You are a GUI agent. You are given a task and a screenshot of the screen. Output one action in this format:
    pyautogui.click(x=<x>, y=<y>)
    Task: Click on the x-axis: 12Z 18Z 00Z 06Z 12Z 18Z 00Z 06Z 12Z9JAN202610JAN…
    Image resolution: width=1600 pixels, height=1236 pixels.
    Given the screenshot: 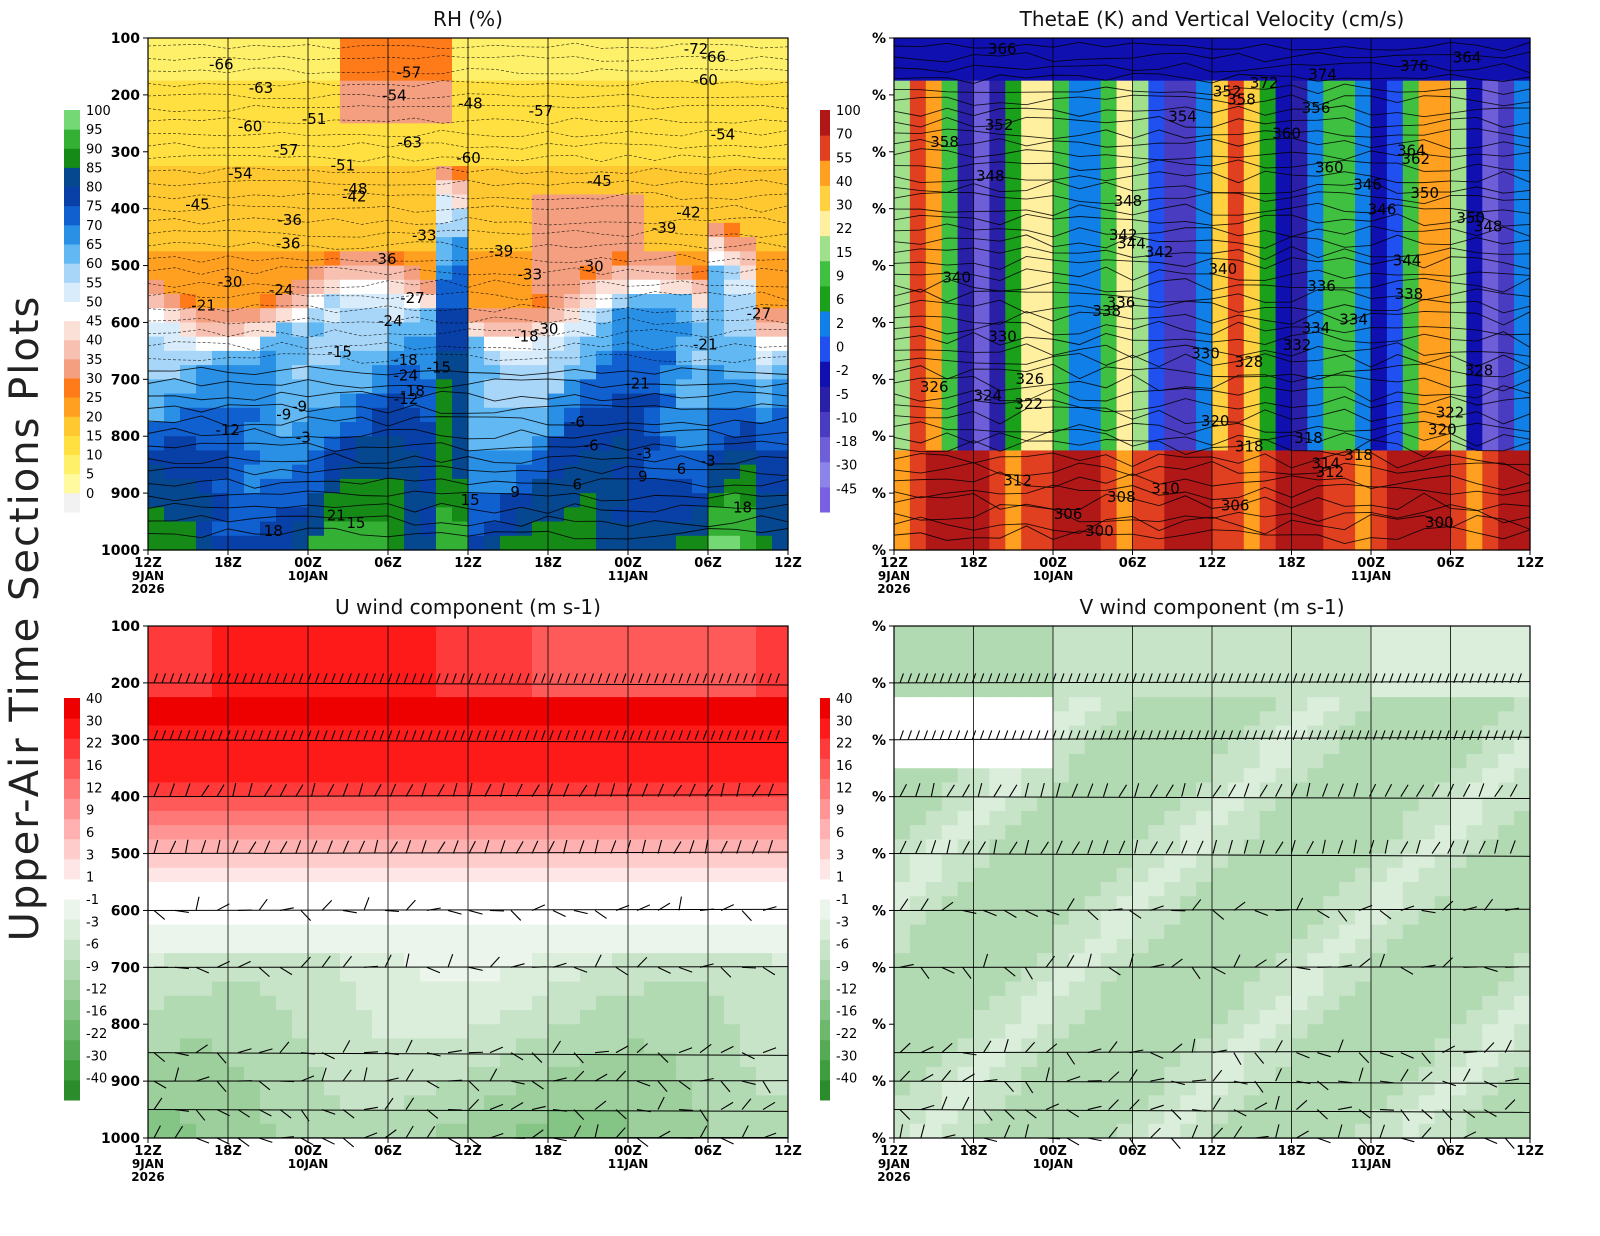 What is the action you would take?
    pyautogui.click(x=1210, y=1161)
    